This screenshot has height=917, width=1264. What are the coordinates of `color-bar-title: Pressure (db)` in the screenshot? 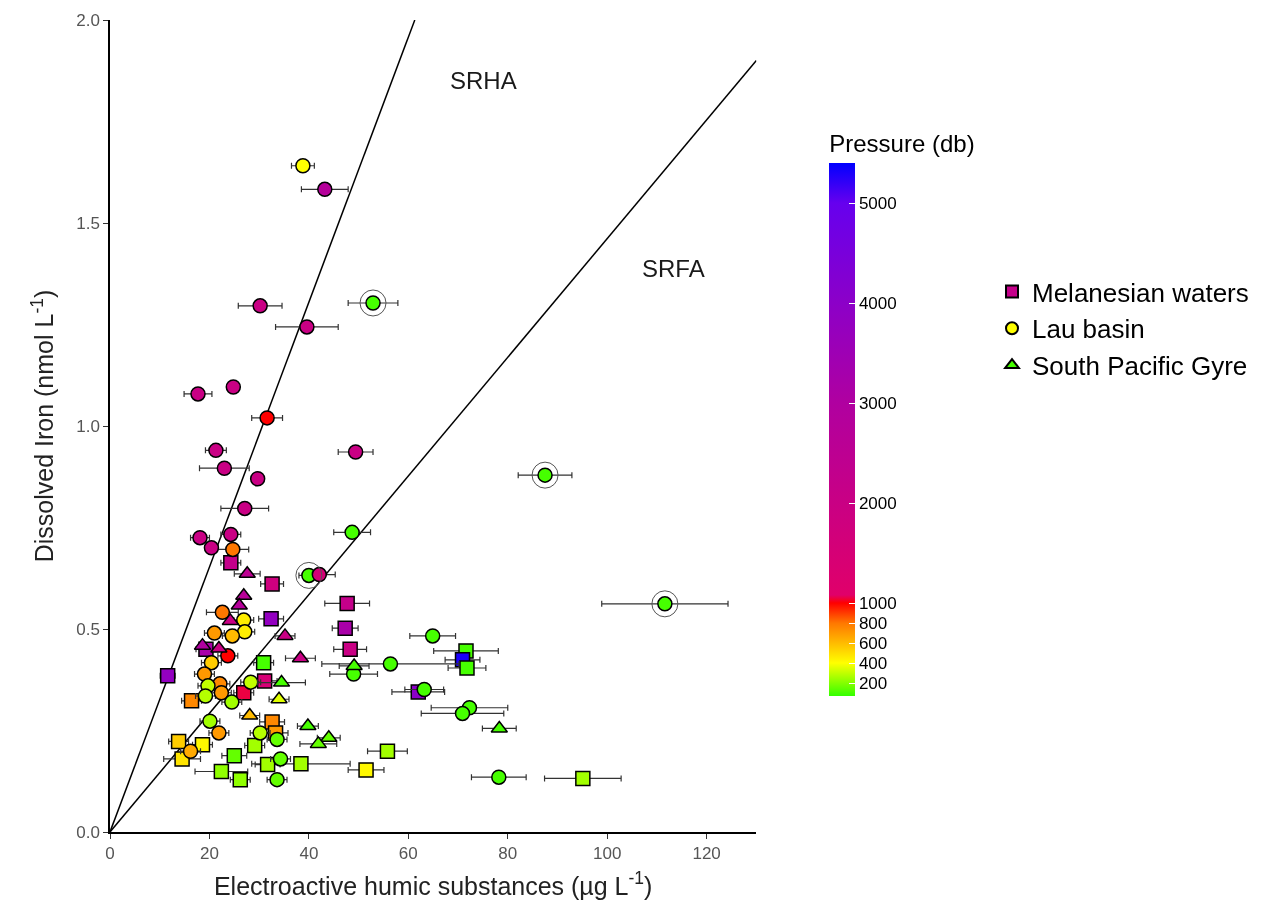 It's located at (902, 144).